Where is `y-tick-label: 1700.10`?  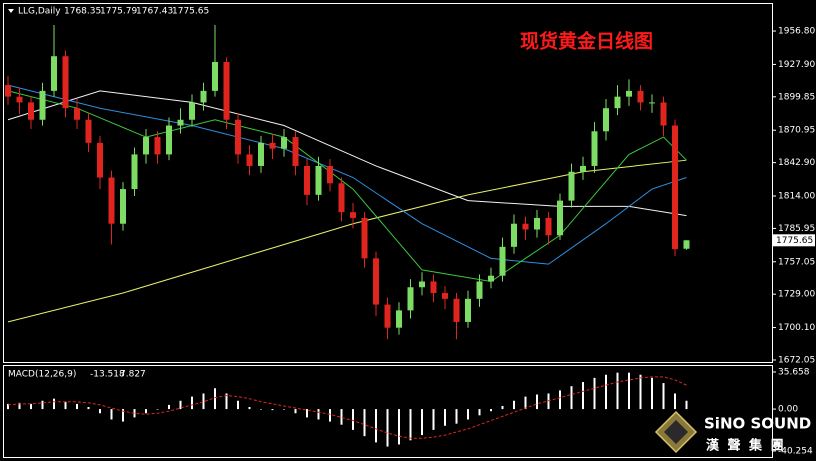 y-tick-label: 1700.10 is located at coordinates (796, 328).